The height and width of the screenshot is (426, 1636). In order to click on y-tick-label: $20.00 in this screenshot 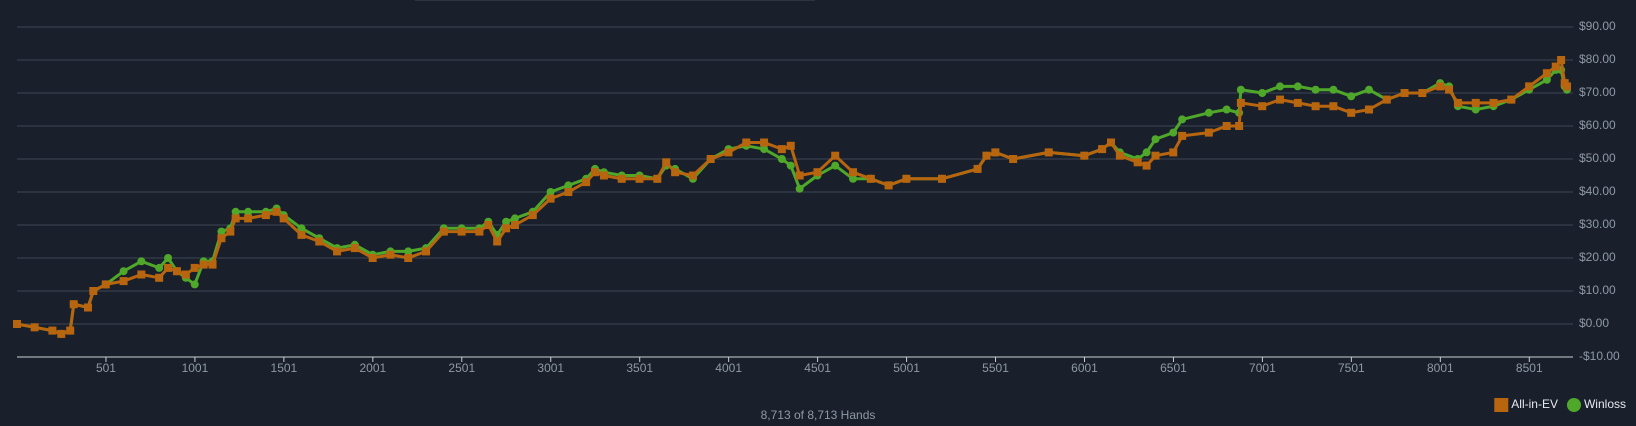, I will do `click(1597, 257)`.